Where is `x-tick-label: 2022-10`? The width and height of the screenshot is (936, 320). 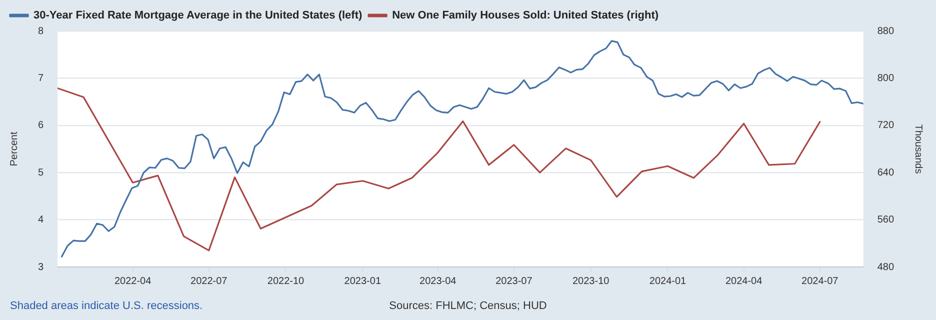 x-tick-label: 2022-10 is located at coordinates (286, 281).